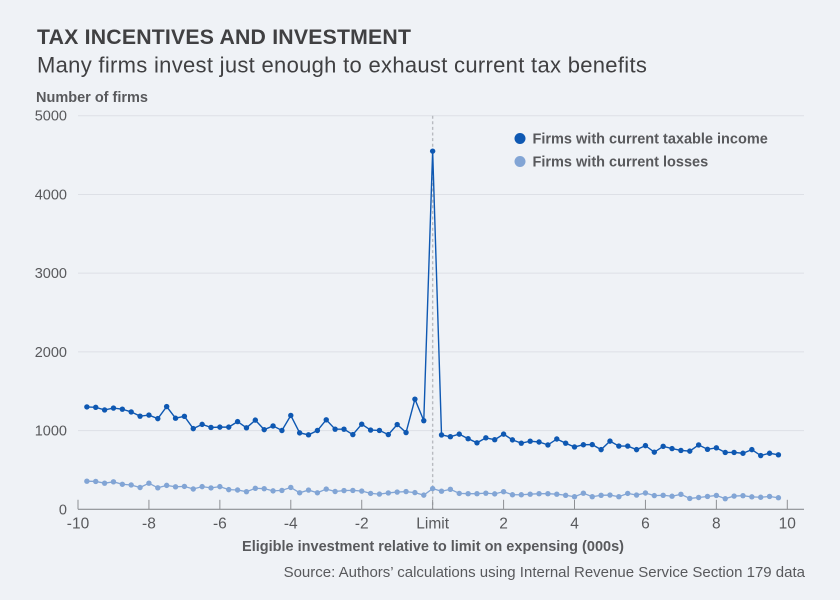 This screenshot has width=840, height=600. I want to click on svg-text: 4000, so click(51, 195).